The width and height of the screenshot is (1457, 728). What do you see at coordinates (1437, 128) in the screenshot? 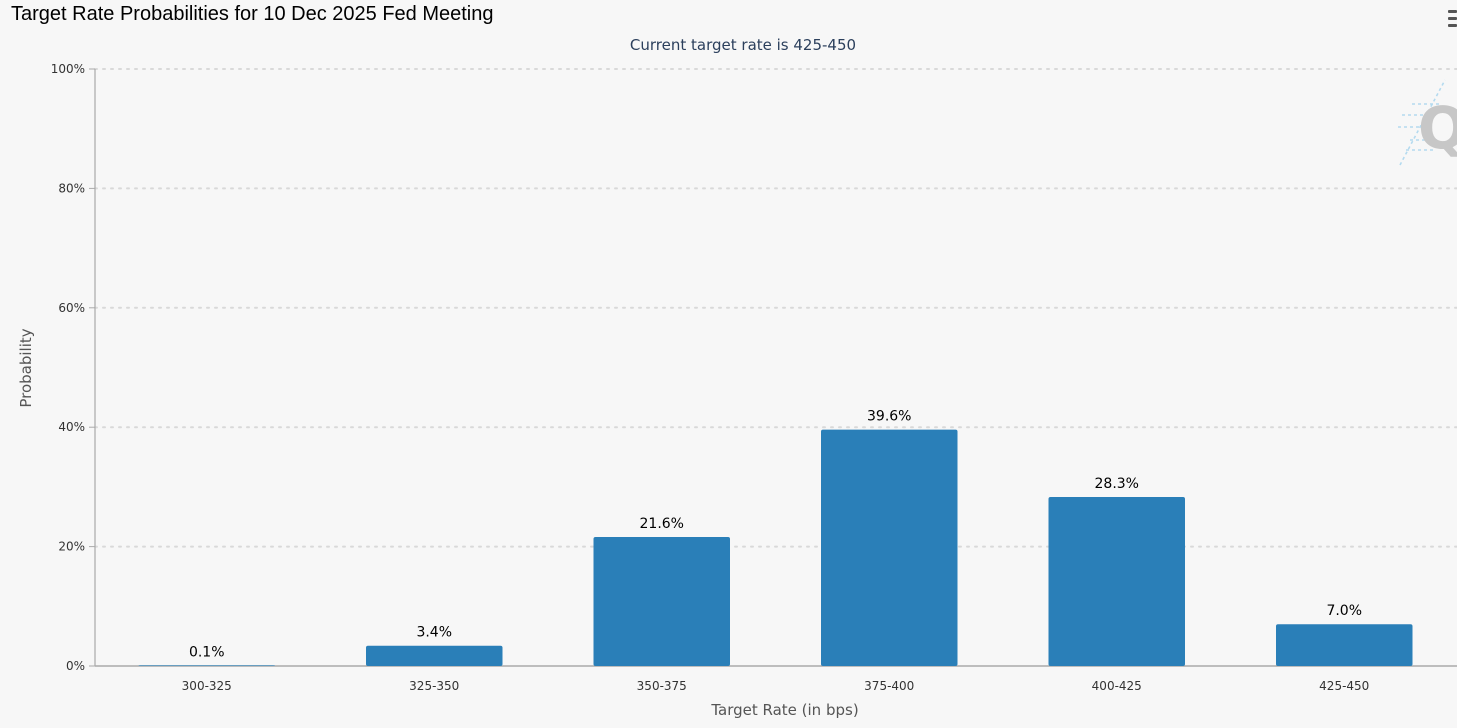
I see `svg-text: Q` at bounding box center [1437, 128].